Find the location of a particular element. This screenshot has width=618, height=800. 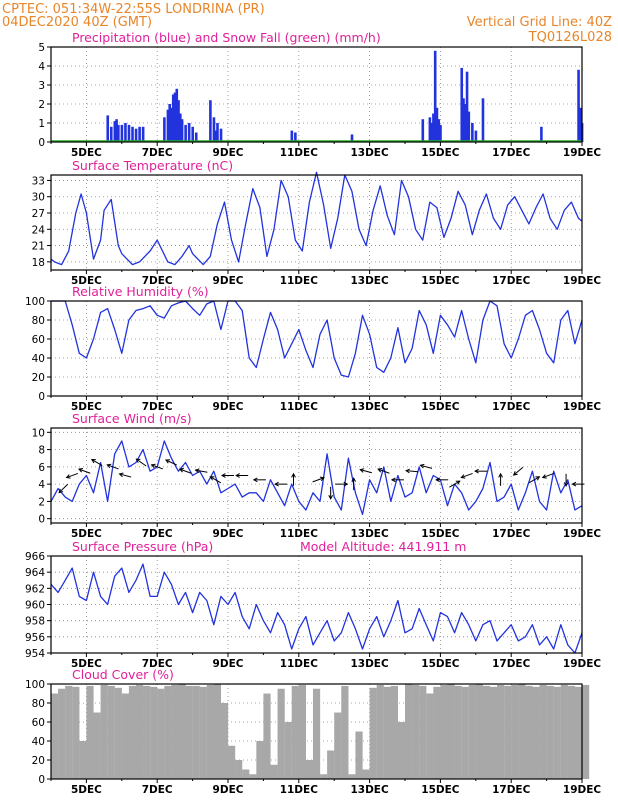

y-tick-label: 0 is located at coordinates (41, 143).